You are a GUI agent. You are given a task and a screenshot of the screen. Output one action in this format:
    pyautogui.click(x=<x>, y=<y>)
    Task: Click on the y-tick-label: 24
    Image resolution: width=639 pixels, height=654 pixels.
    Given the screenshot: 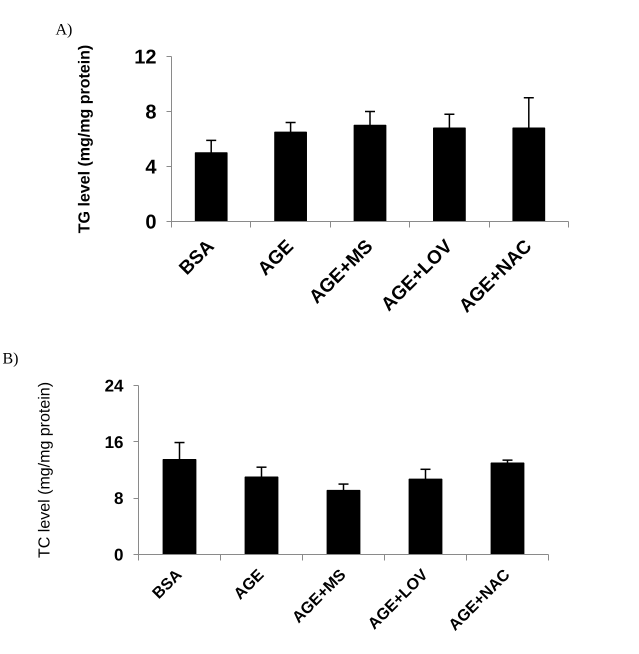 What is the action you would take?
    pyautogui.click(x=114, y=386)
    